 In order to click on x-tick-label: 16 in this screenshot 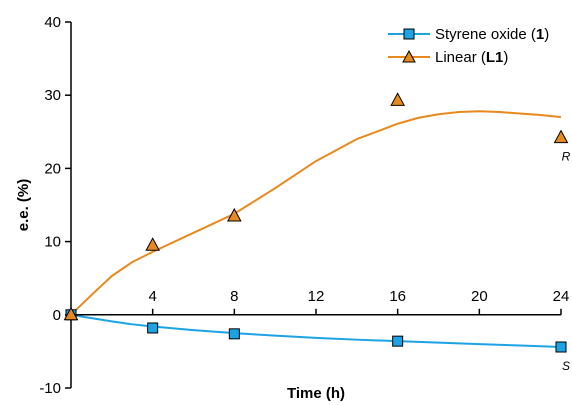, I will do `click(397, 296)`.